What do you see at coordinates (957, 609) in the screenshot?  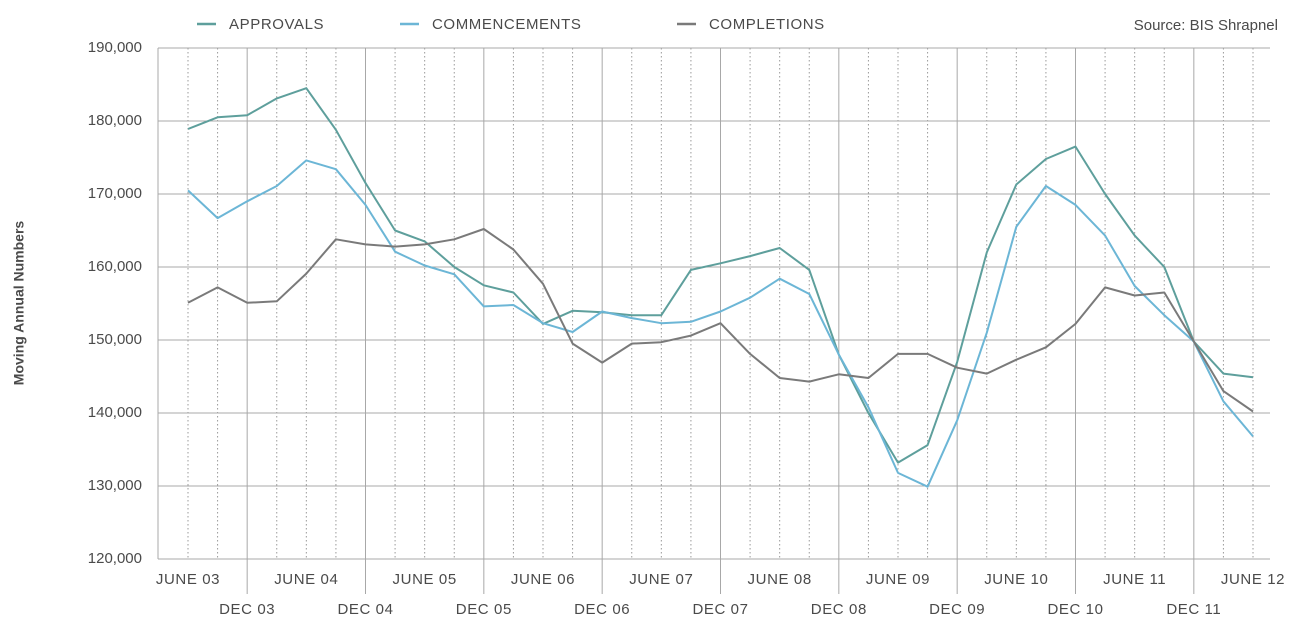 I see `x-tick-label: DEC 09` at bounding box center [957, 609].